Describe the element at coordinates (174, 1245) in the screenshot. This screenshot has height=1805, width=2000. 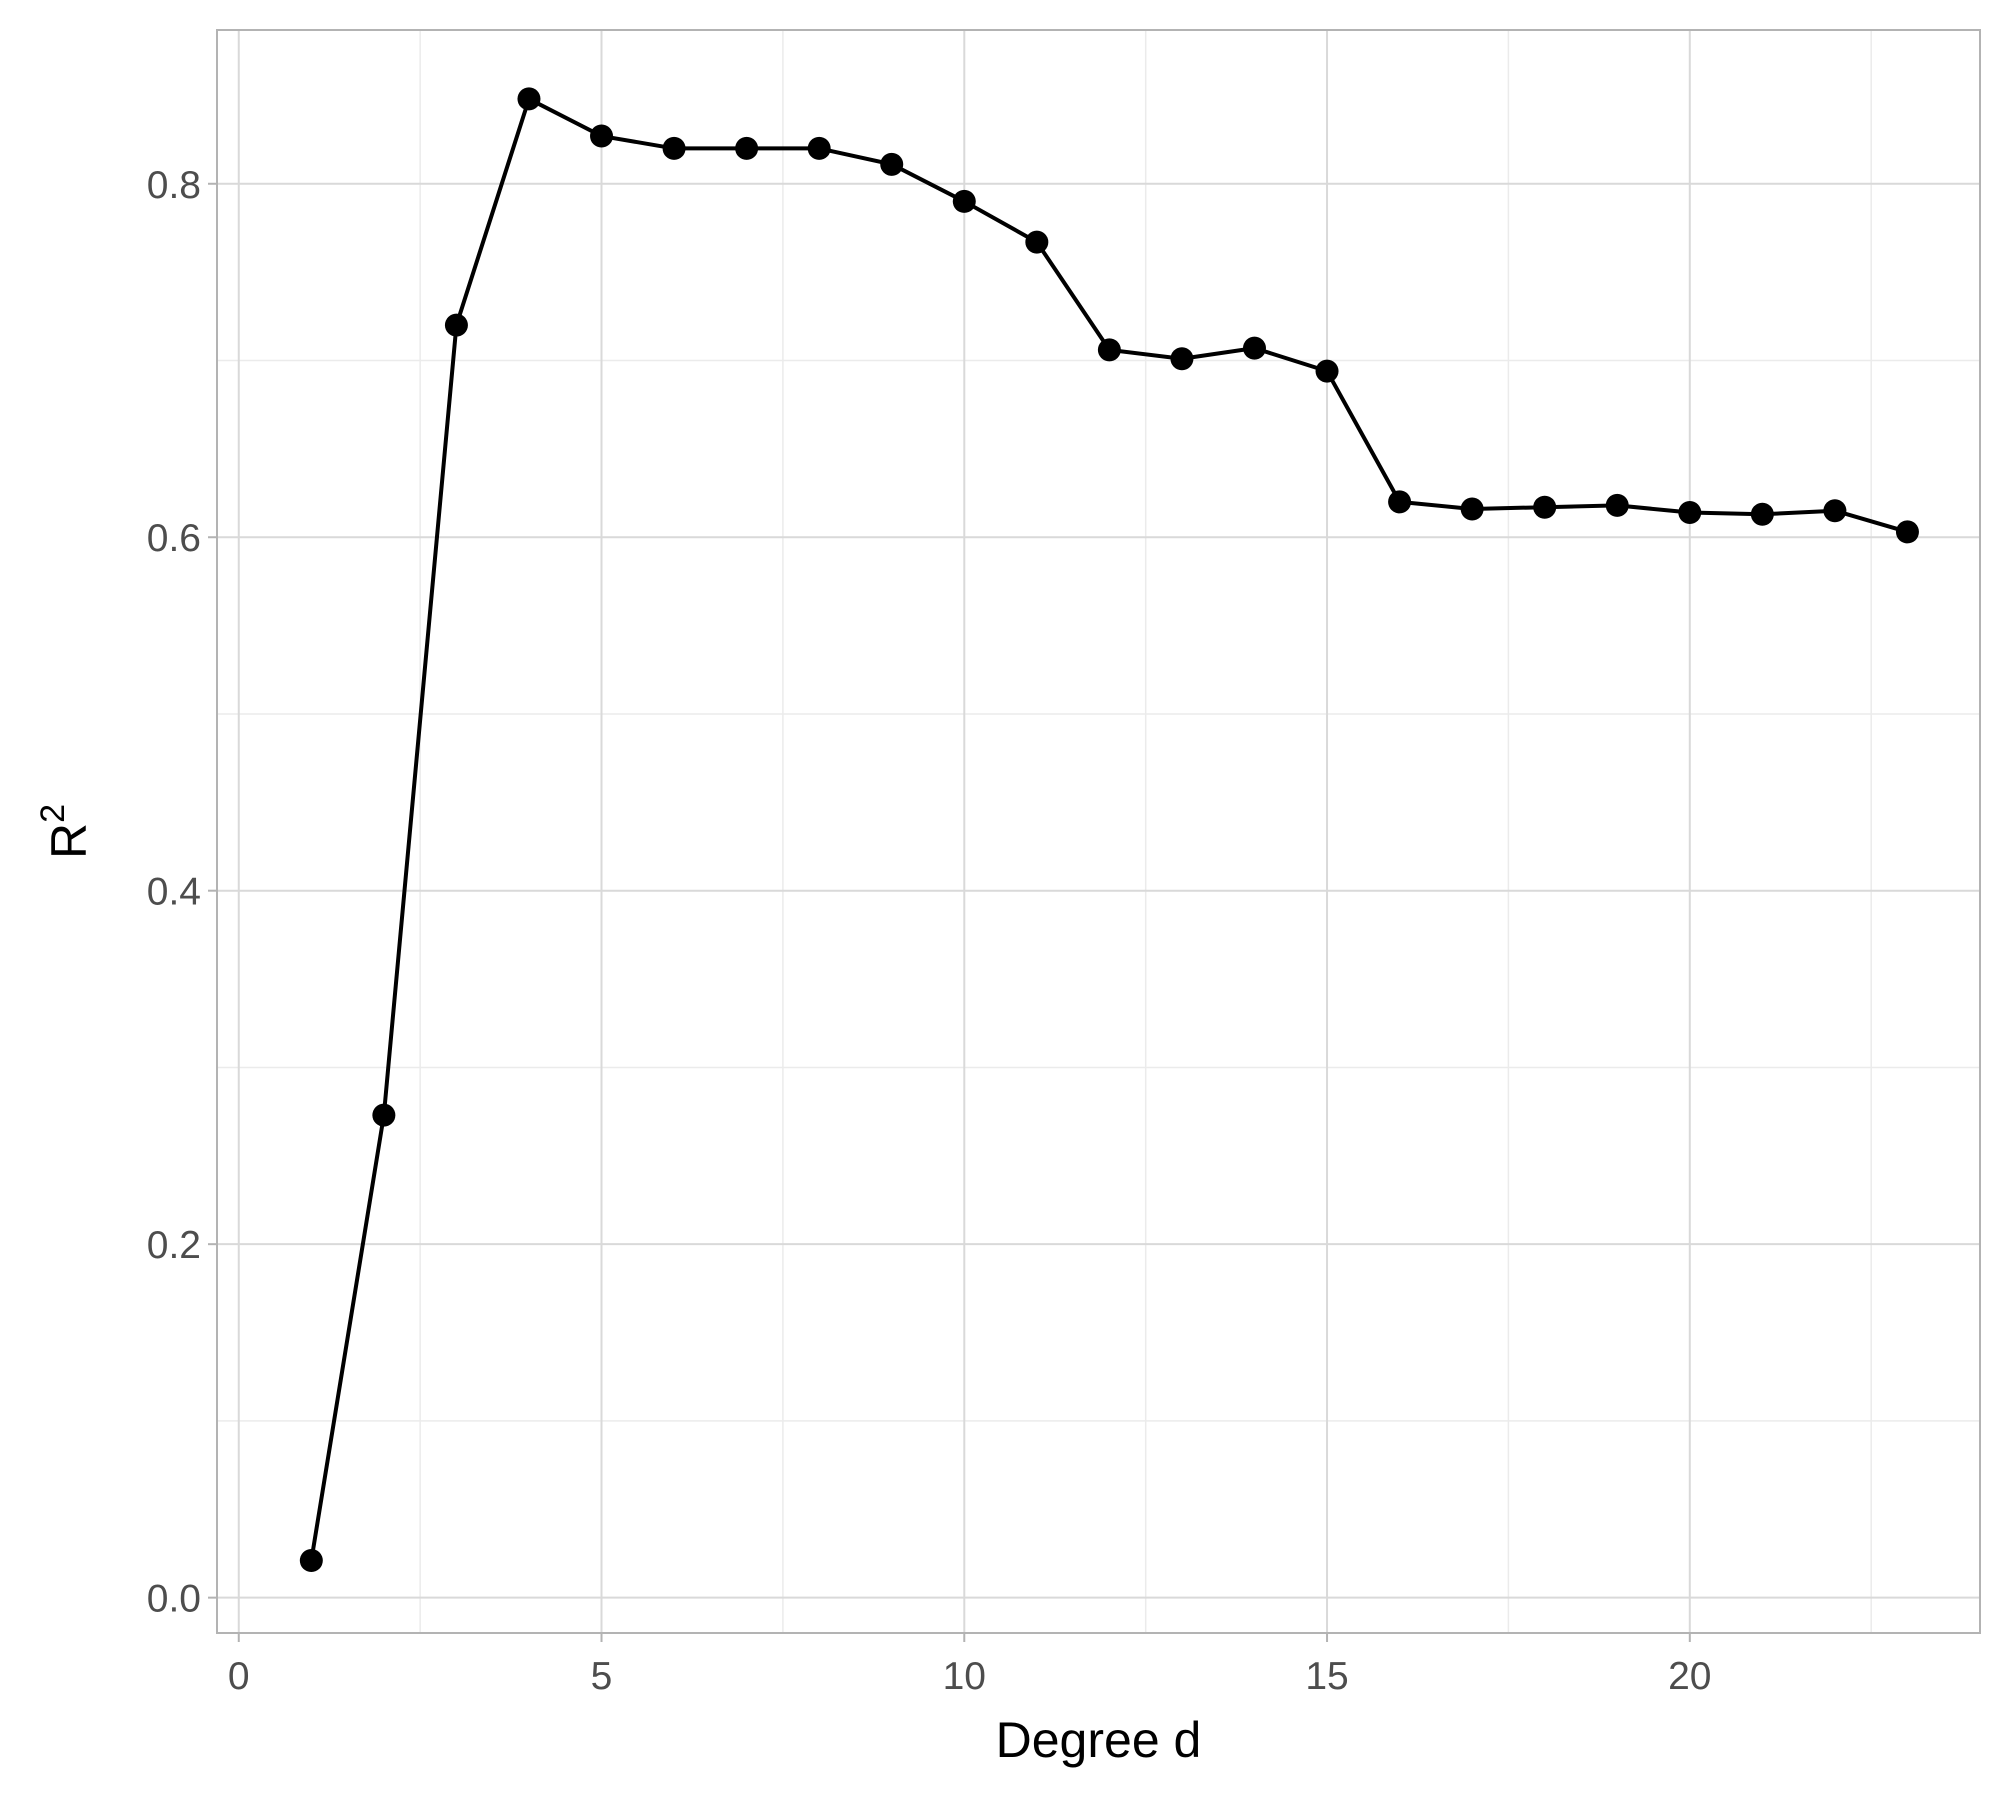
I see `y-tick-label: 0.2` at that location.